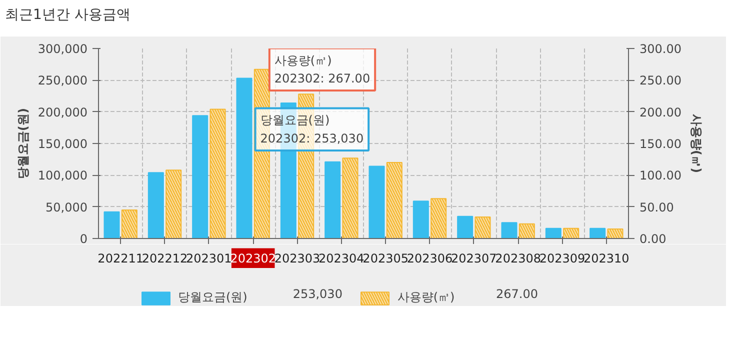  Describe the element at coordinates (696, 143) in the screenshot. I see `y2-axis-title: 사용량(㎥)` at that location.